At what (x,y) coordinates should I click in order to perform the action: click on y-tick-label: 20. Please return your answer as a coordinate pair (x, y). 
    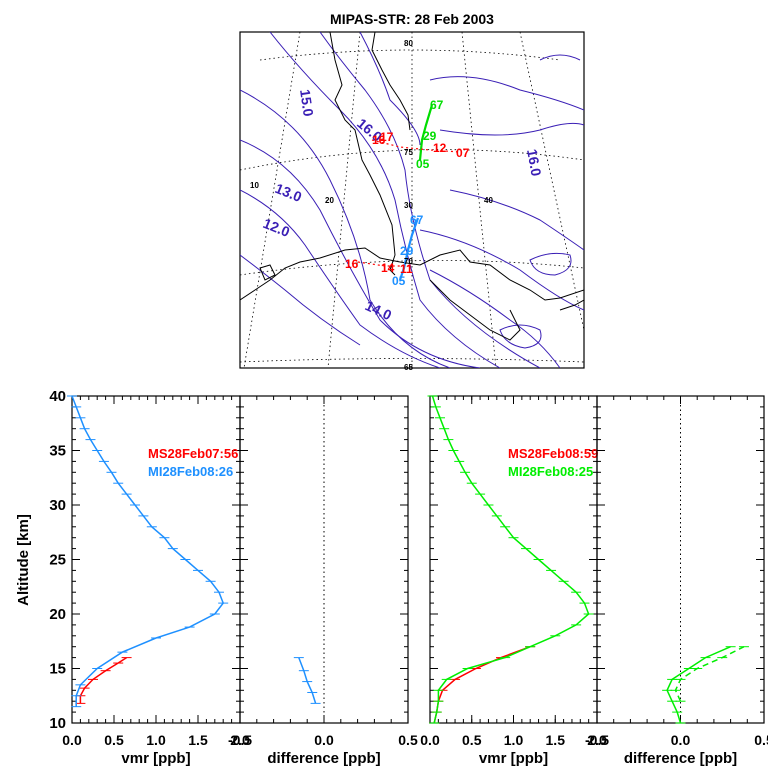
    Looking at the image, I should click on (57, 614).